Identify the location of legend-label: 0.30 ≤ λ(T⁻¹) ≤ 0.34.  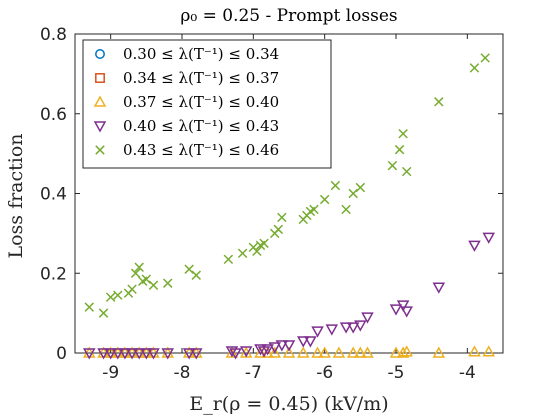
(201, 54).